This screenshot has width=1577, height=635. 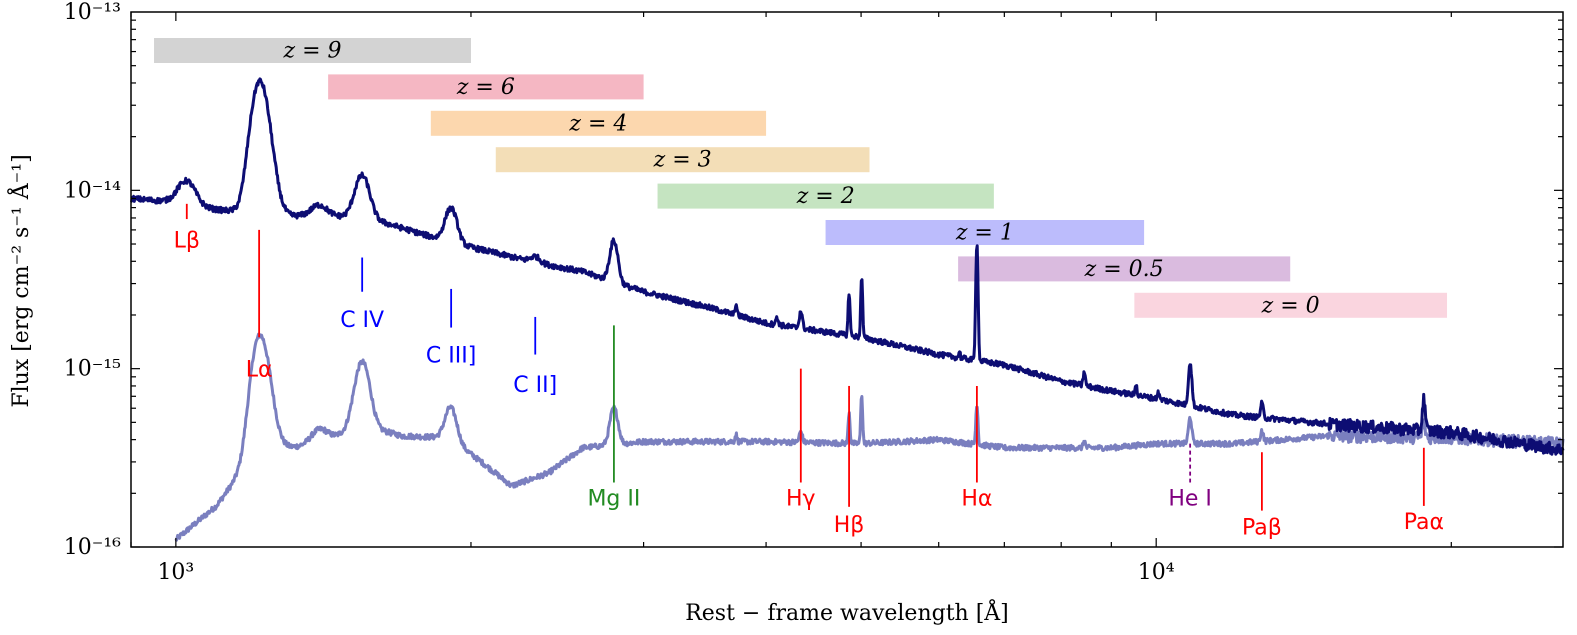 I want to click on redshift-band-label: z = 6, so click(x=485, y=87).